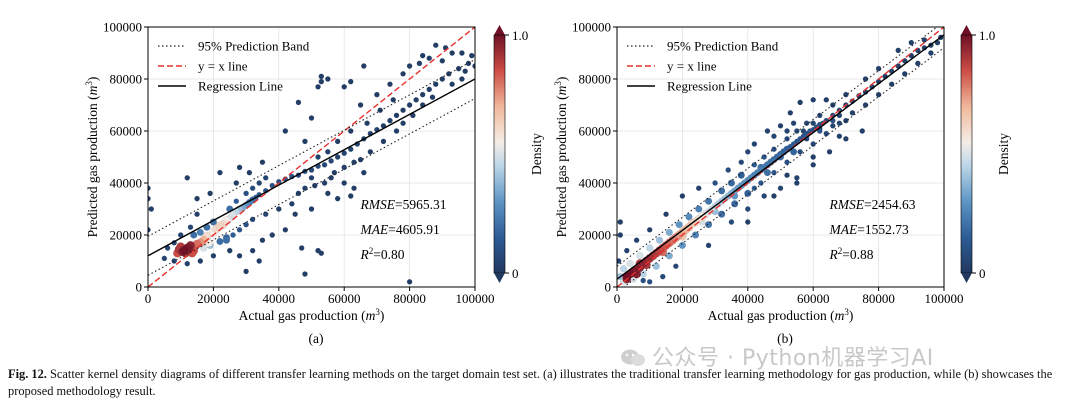  Describe the element at coordinates (475, 298) in the screenshot. I see `x-tick-label: 100000` at that location.